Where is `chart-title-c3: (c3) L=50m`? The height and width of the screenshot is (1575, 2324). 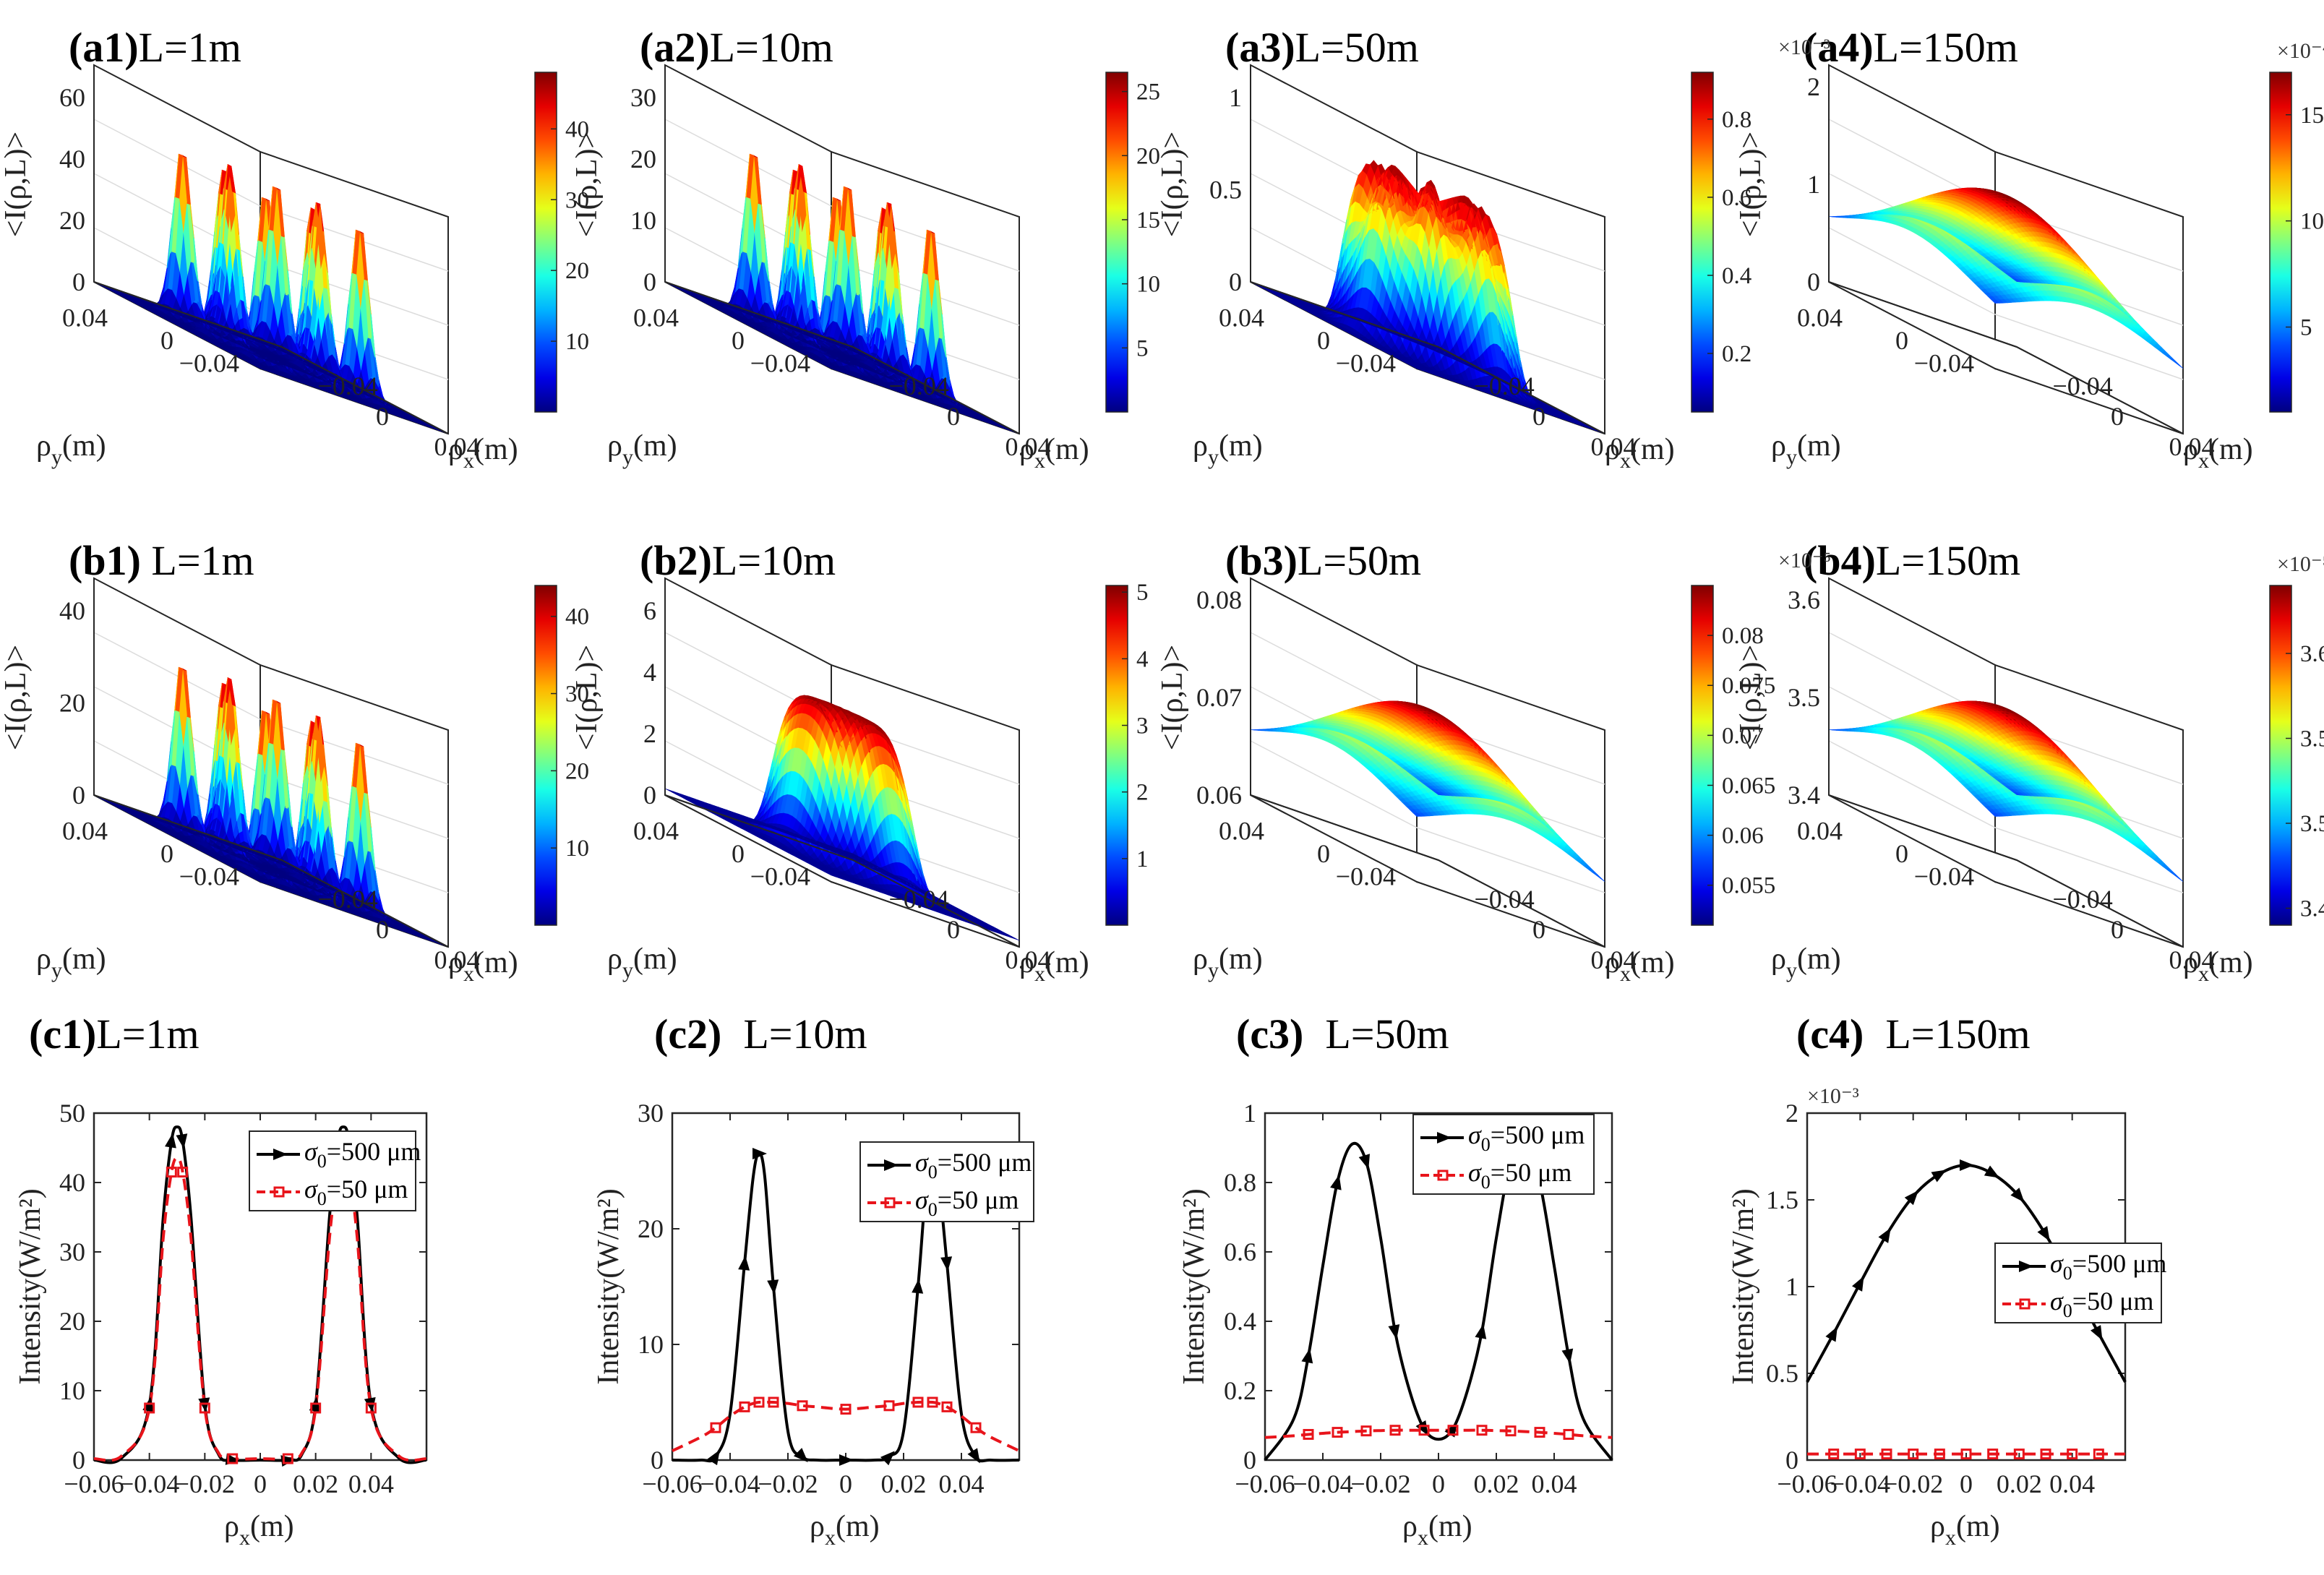
chart-title-c3: (c3) L=50m is located at coordinates (1342, 1034).